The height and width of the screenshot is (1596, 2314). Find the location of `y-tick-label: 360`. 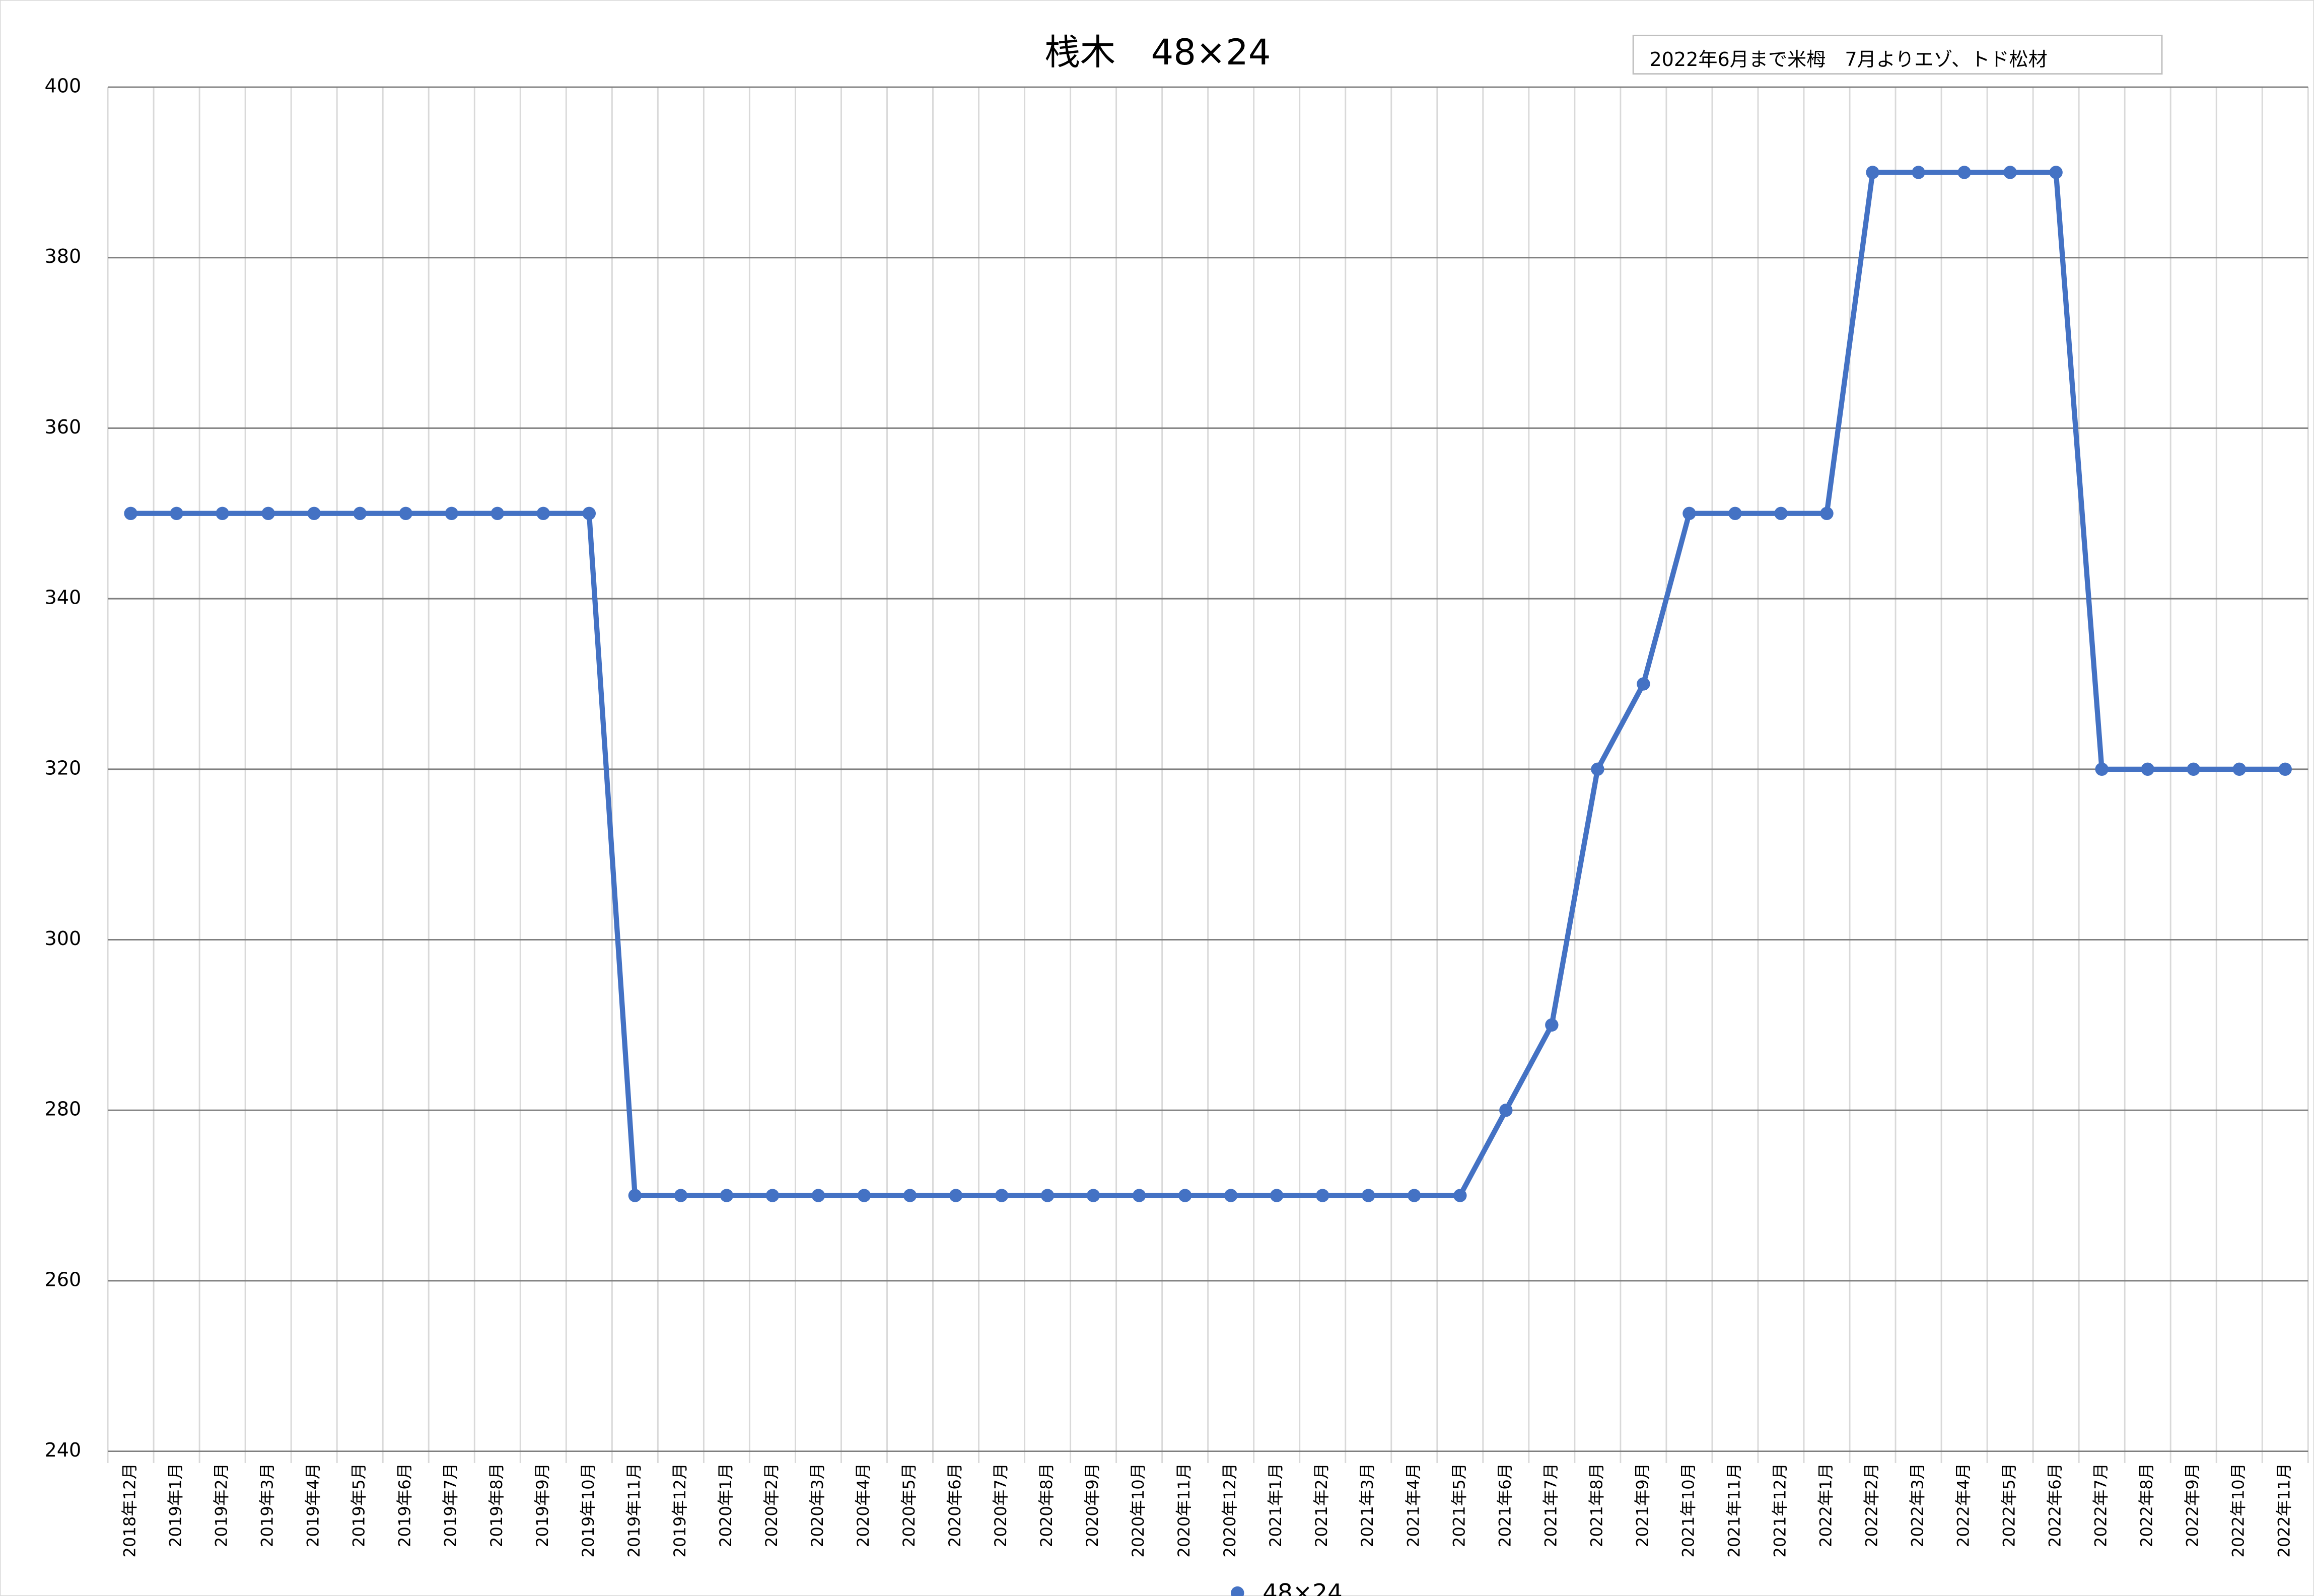

y-tick-label: 360 is located at coordinates (64, 427).